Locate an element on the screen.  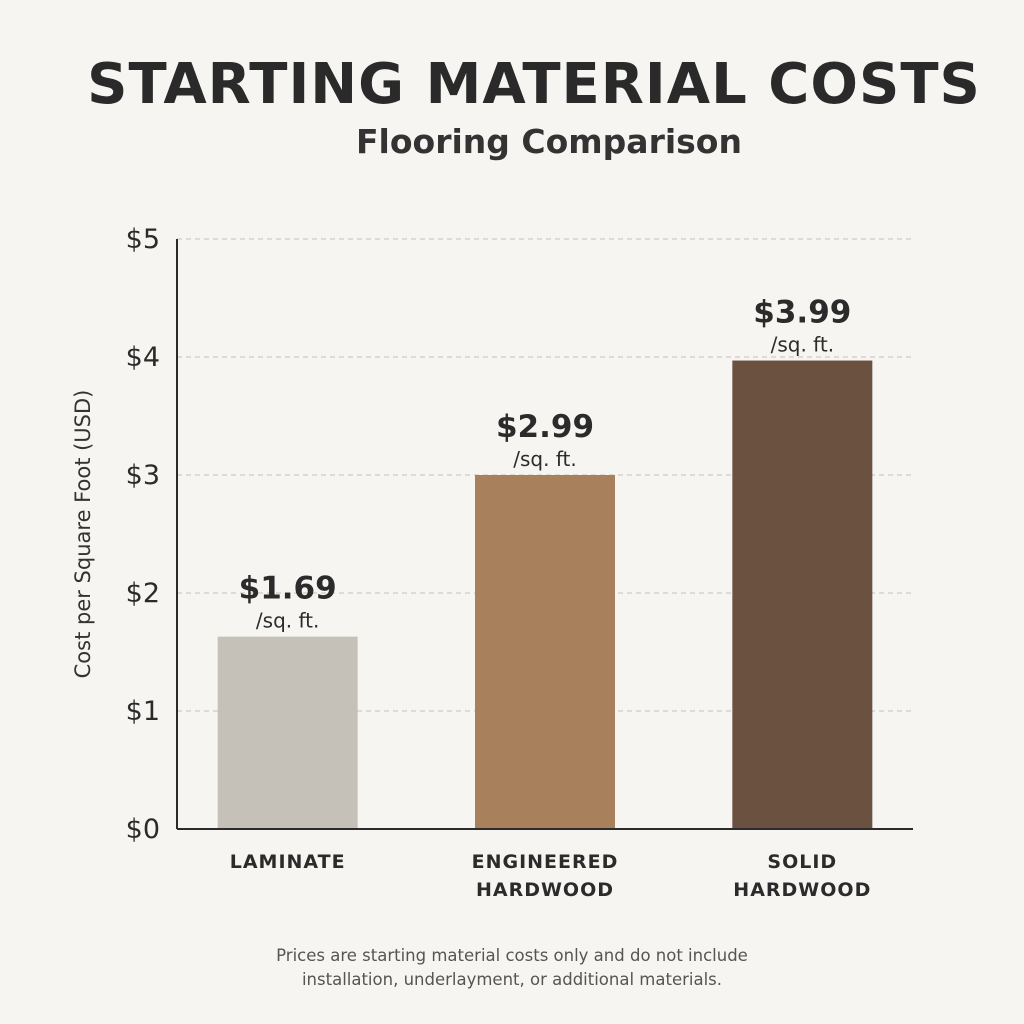
y-tick-label: $3 is located at coordinates (143, 475).